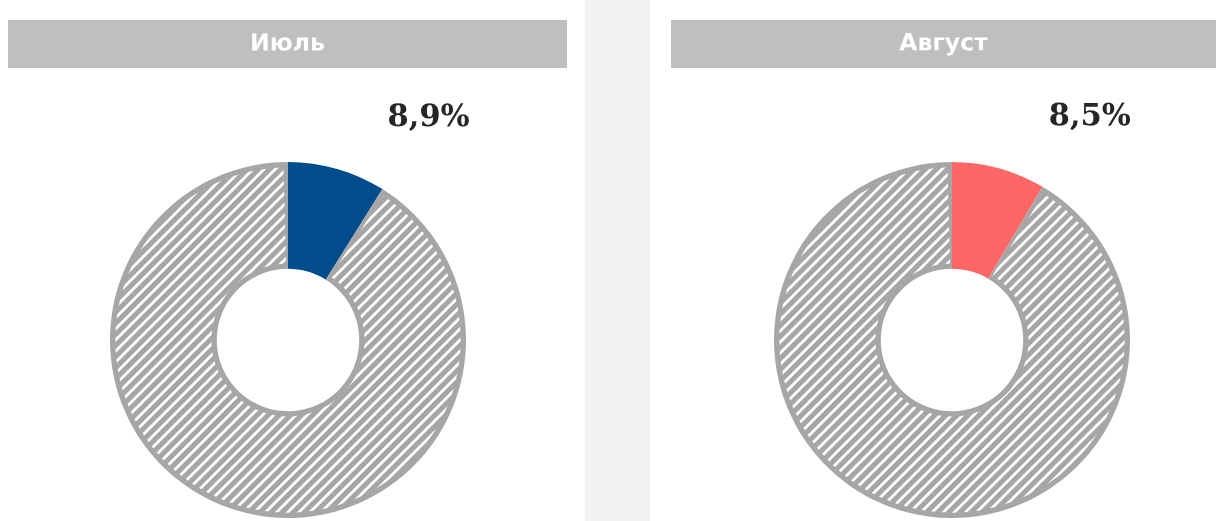 Image resolution: width=1224 pixels, height=521 pixels. What do you see at coordinates (288, 42) in the screenshot?
I see `chart-title: Июль` at bounding box center [288, 42].